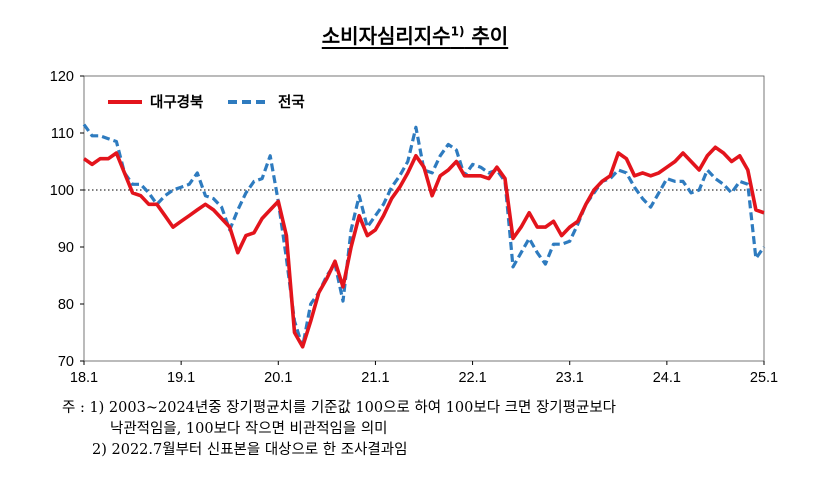 This screenshot has height=487, width=830. I want to click on x-tick-label: 21.1, so click(375, 378).